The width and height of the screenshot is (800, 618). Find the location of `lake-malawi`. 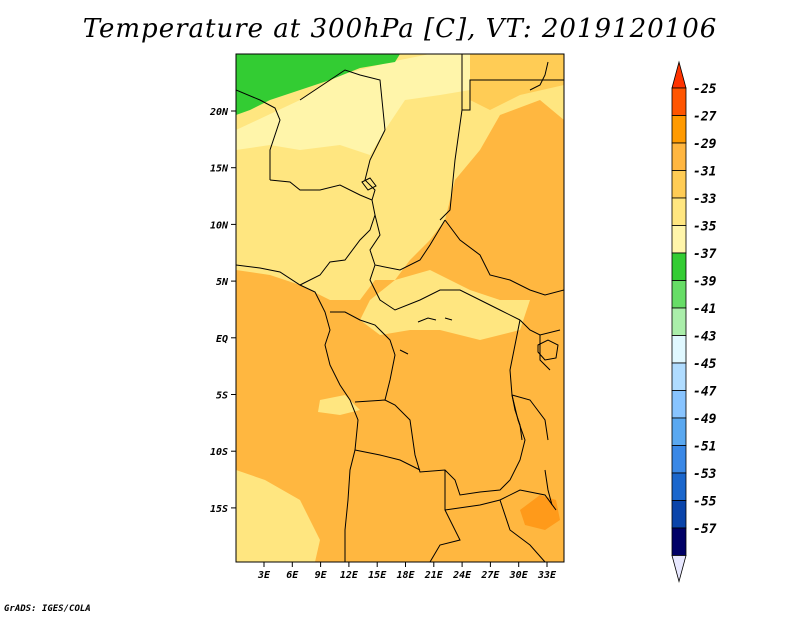

lake-malawi is located at coordinates (548, 487).